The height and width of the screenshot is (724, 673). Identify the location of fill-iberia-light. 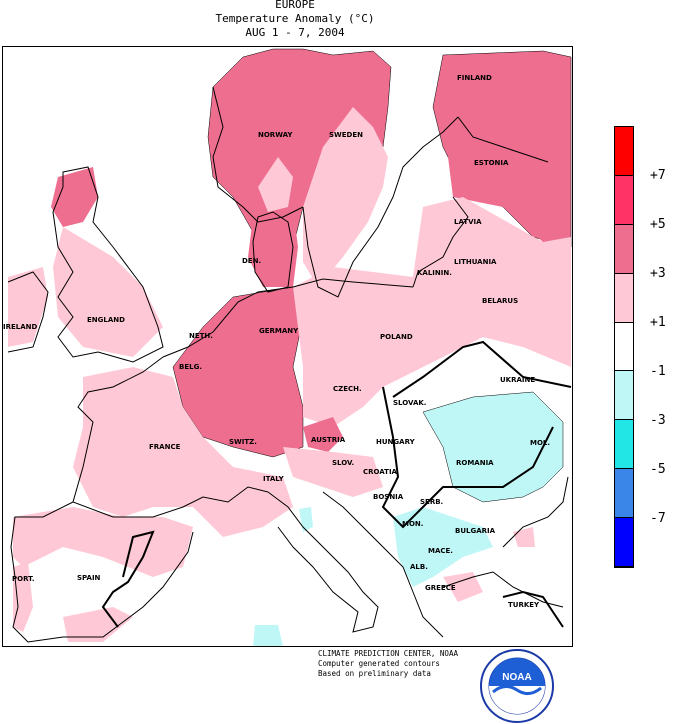
(103, 542).